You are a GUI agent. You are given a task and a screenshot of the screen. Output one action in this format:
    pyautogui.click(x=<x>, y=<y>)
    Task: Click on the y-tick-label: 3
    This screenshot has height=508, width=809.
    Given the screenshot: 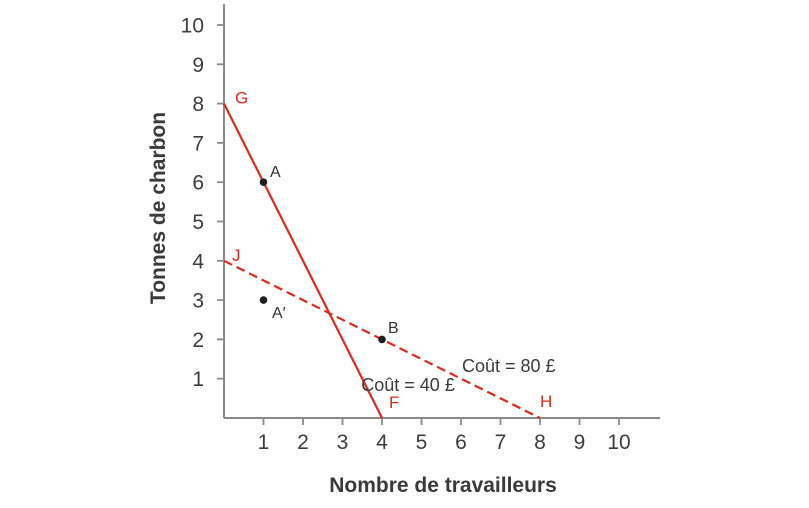 What is the action you would take?
    pyautogui.click(x=198, y=301)
    